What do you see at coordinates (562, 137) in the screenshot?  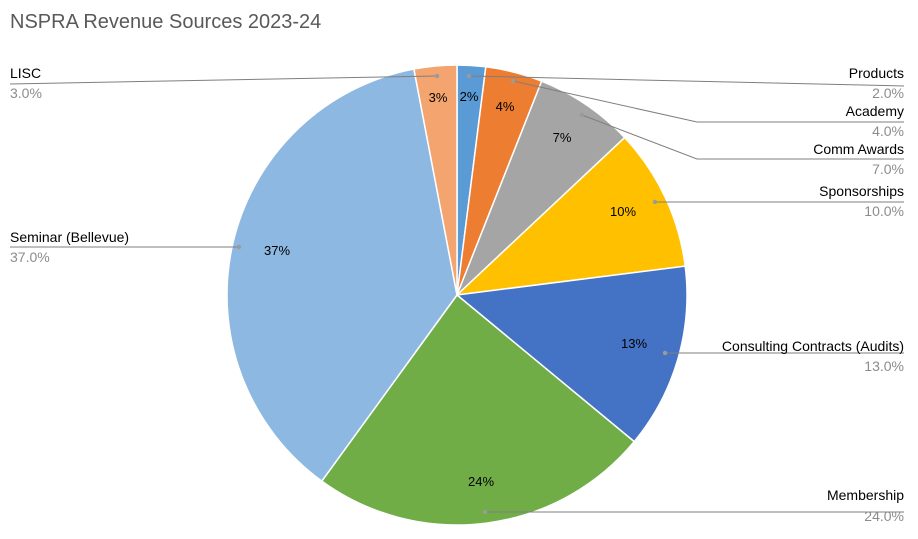 I see `slice-percent-label: 7%` at bounding box center [562, 137].